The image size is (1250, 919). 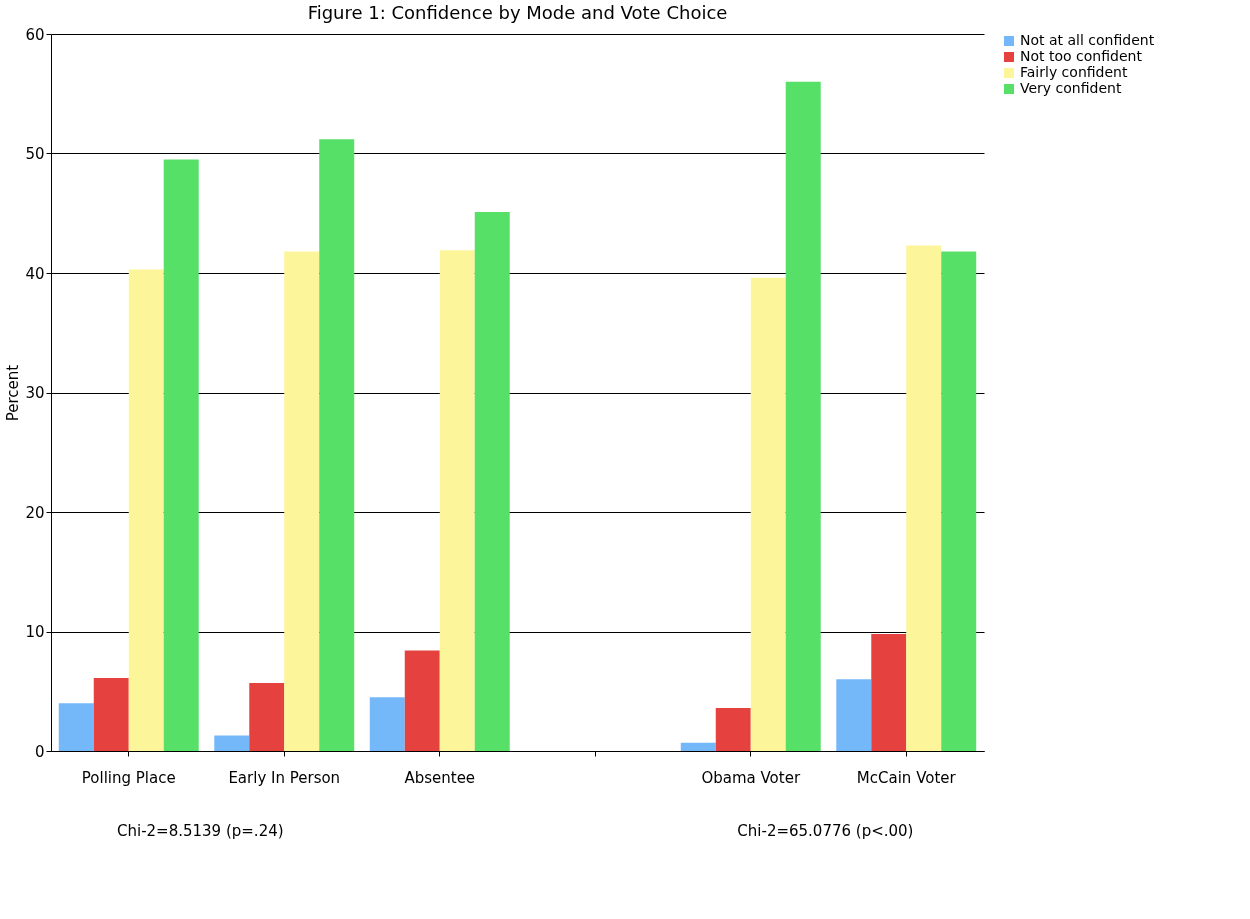 I want to click on legend-label: Very confident, so click(x=1071, y=88).